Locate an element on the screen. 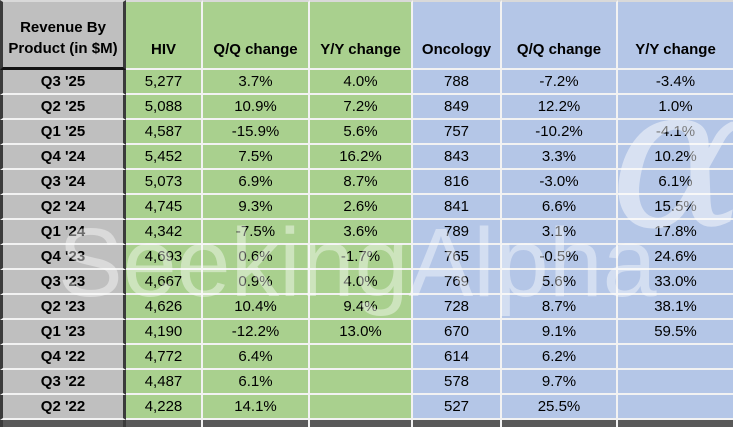 This screenshot has width=733, height=427. oncology-yy-change: 10.2% is located at coordinates (675, 157).